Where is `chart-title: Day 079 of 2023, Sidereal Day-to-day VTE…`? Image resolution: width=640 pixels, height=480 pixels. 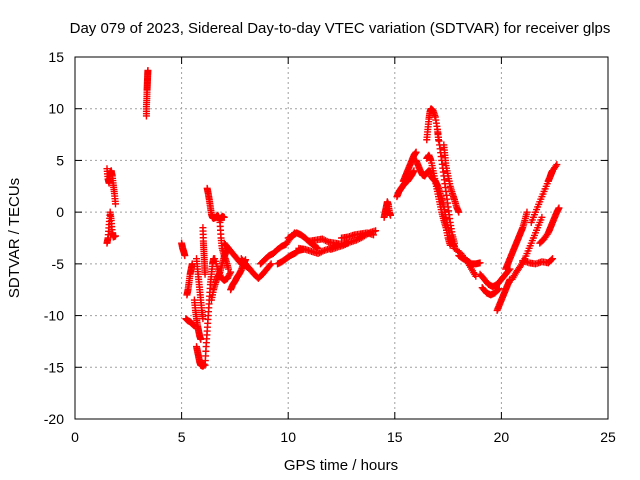
chart-title: Day 079 of 2023, Sidereal Day-to-day VTE… is located at coordinates (340, 28).